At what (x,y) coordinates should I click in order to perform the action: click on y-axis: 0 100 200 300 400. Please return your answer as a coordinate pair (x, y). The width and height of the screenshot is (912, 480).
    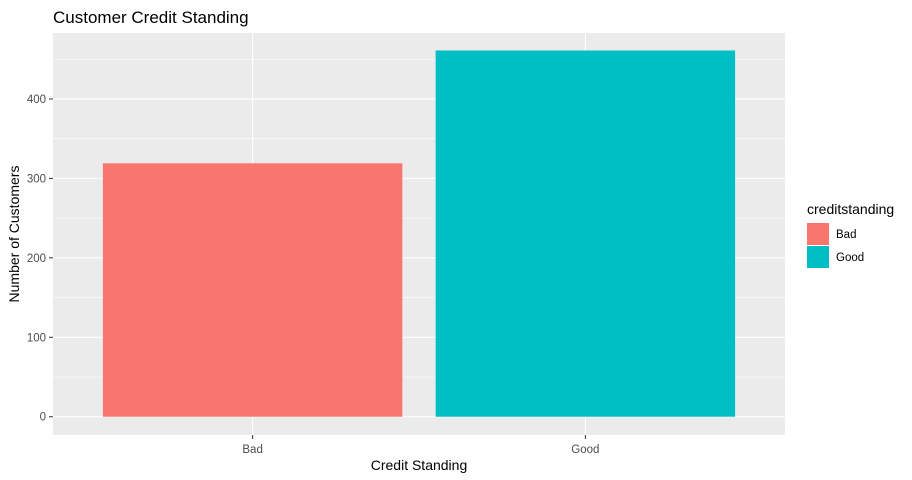
    Looking at the image, I should click on (40, 259).